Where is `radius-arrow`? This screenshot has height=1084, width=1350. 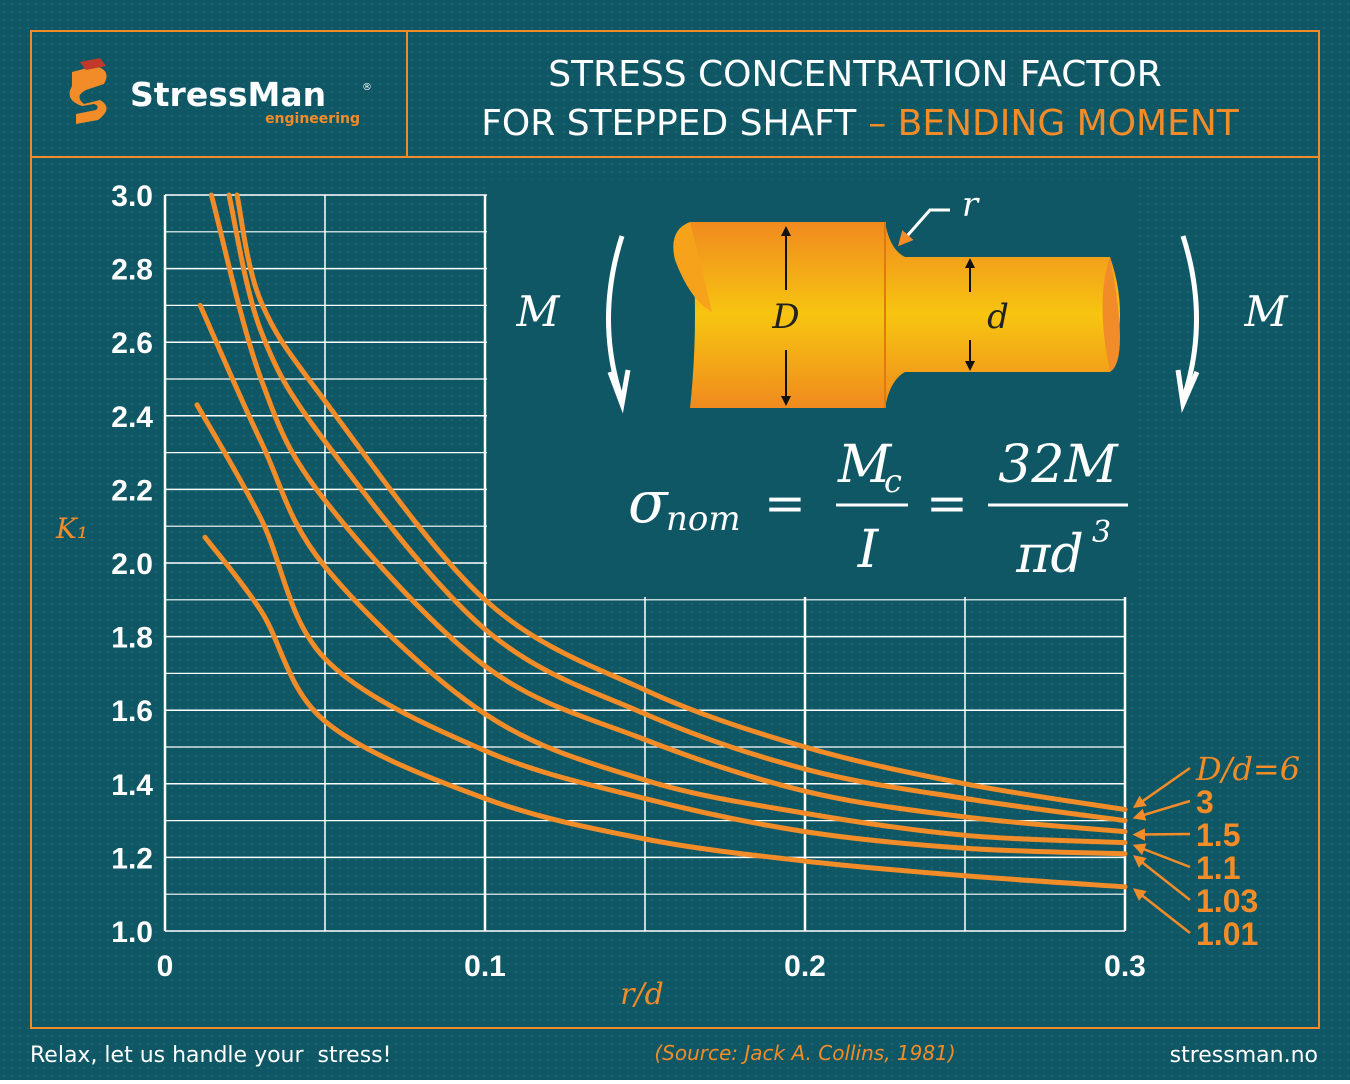 radius-arrow is located at coordinates (924, 227).